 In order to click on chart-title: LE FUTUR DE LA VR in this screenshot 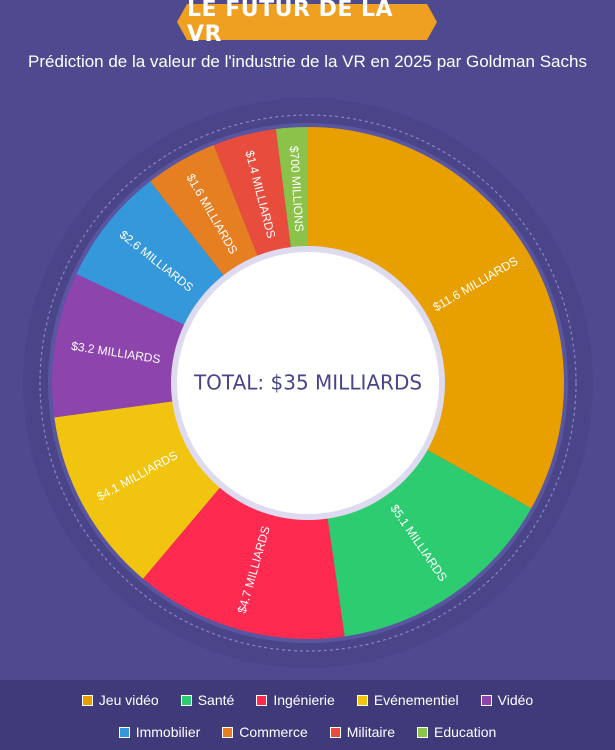, I will do `click(290, 23)`.